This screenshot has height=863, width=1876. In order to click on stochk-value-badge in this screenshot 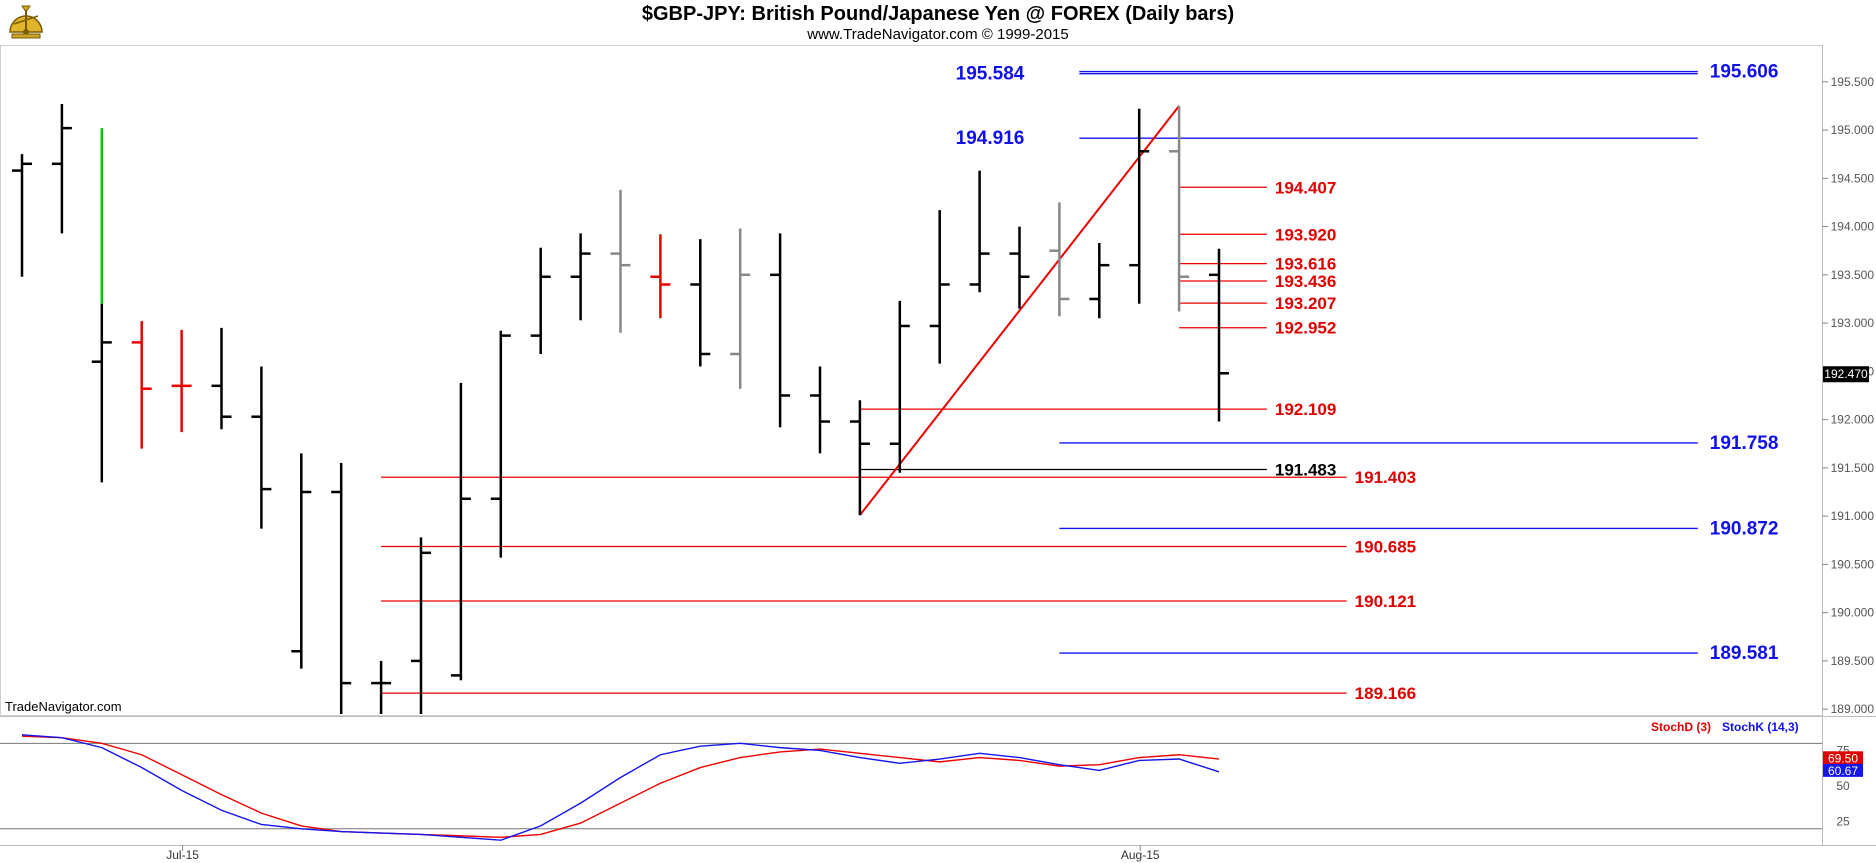, I will do `click(1843, 770)`.